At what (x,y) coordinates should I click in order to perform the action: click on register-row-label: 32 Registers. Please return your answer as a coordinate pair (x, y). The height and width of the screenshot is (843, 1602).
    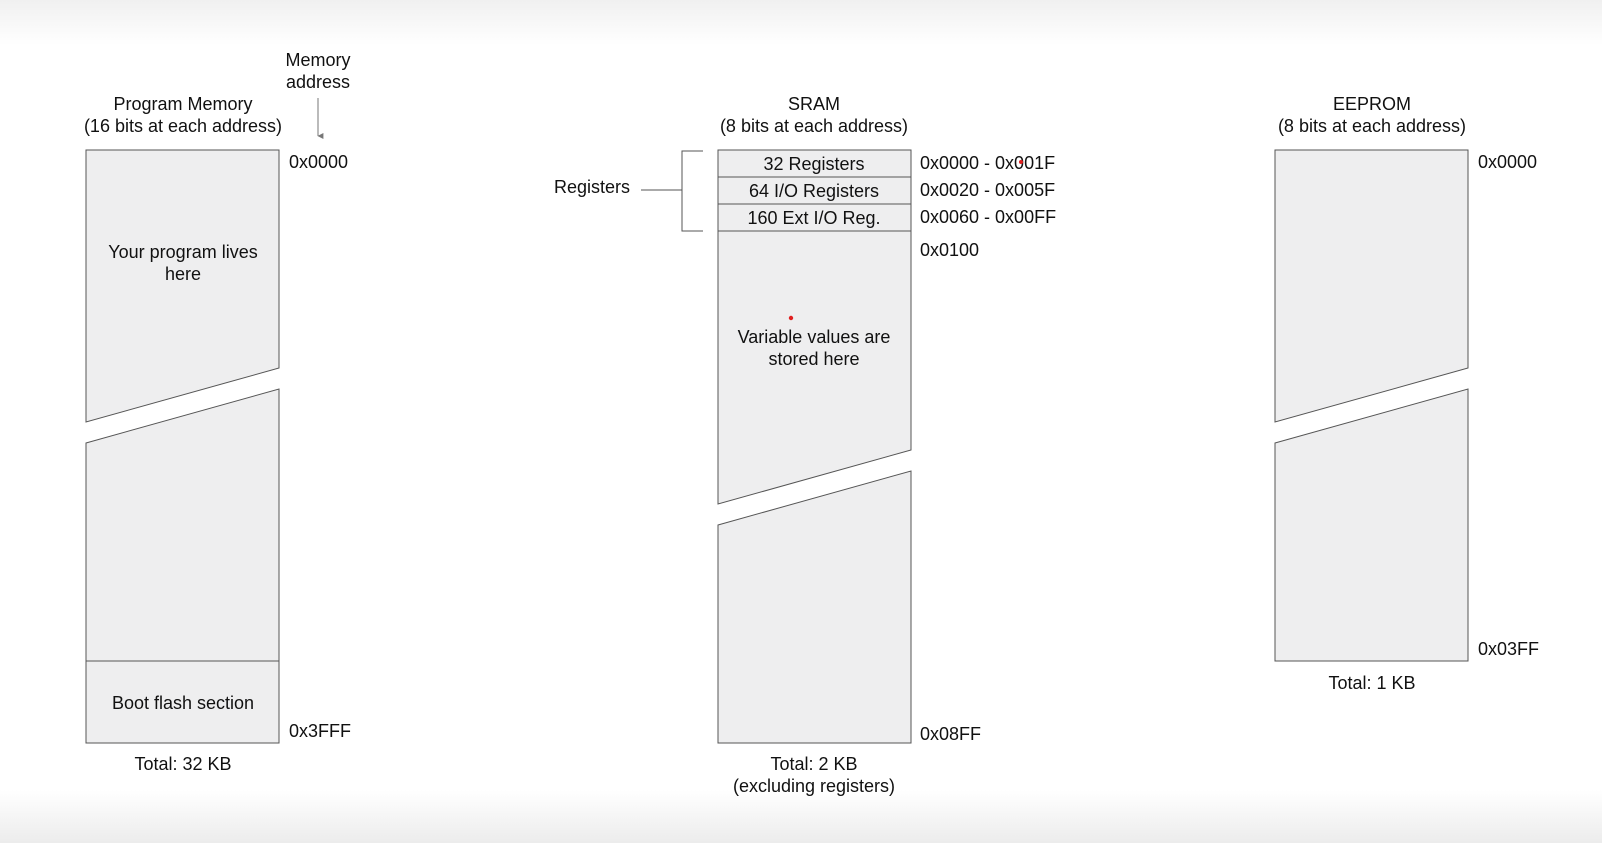
    Looking at the image, I should click on (813, 164).